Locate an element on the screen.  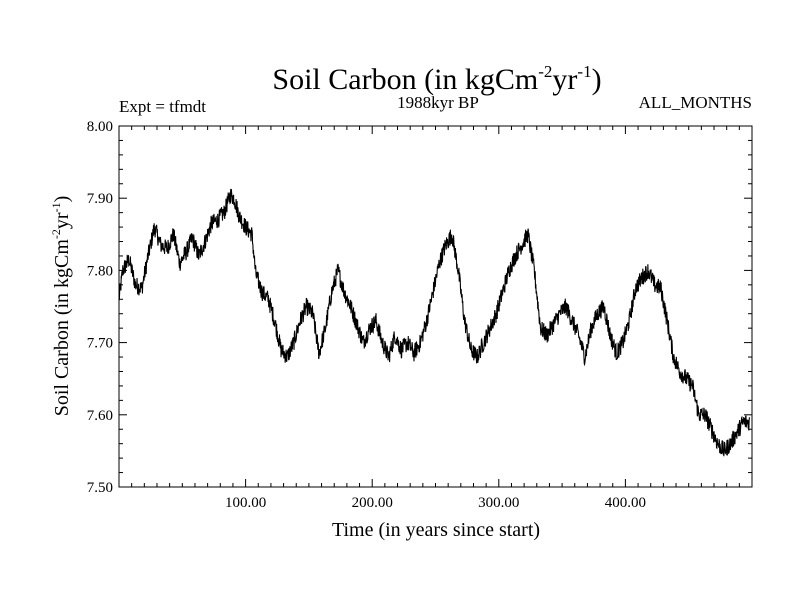
y-tick-label: 7.60 is located at coordinates (100, 416).